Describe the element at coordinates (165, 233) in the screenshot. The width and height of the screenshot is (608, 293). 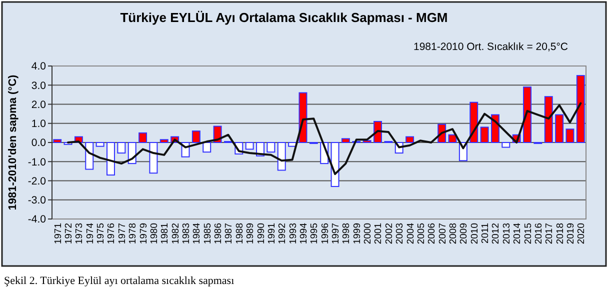
I see `x-tick-label: 1981` at that location.